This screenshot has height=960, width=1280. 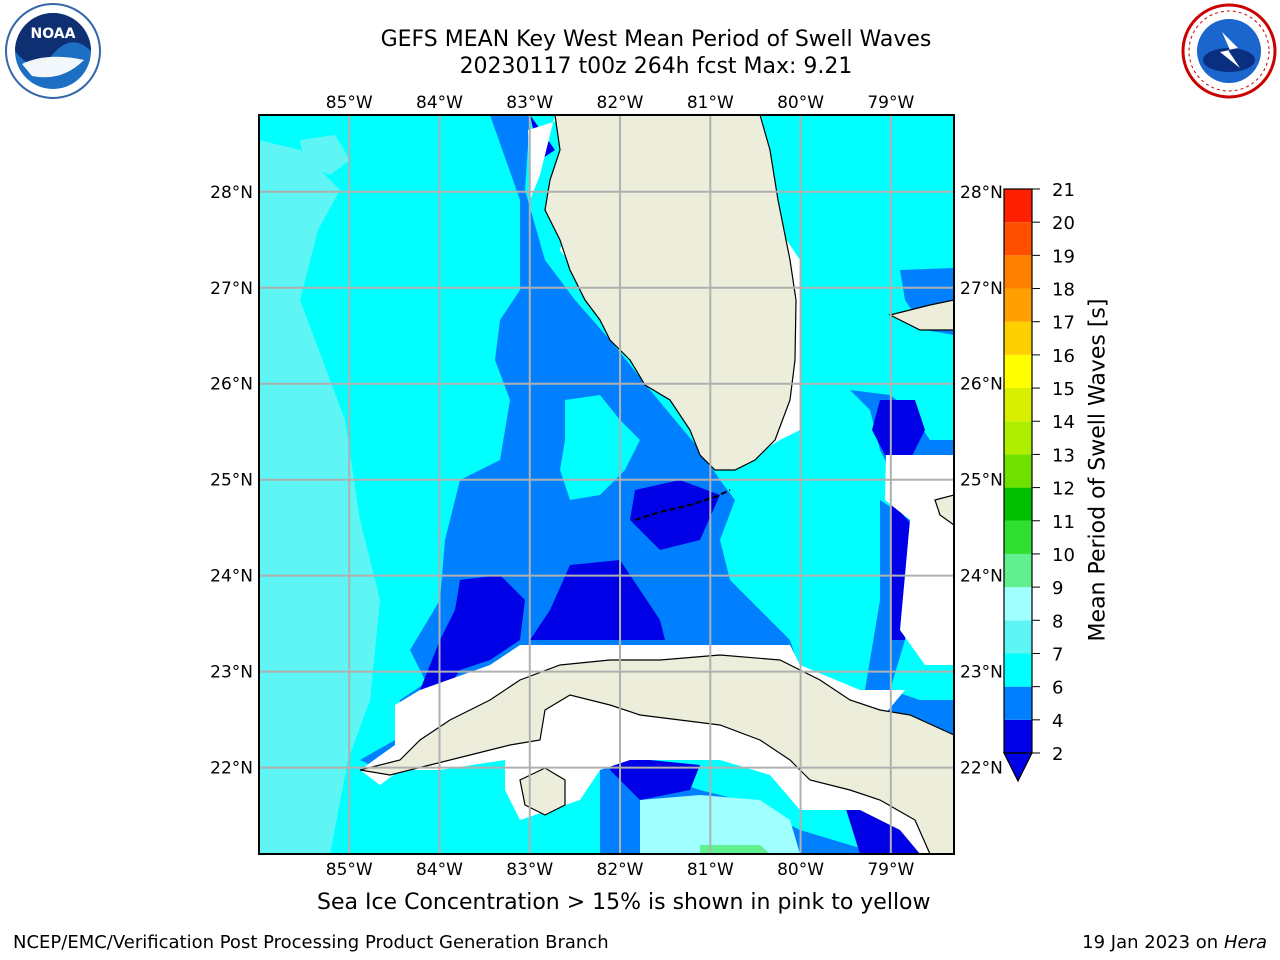 What do you see at coordinates (898, 430) in the screenshot?
I see `period-2-4-east` at bounding box center [898, 430].